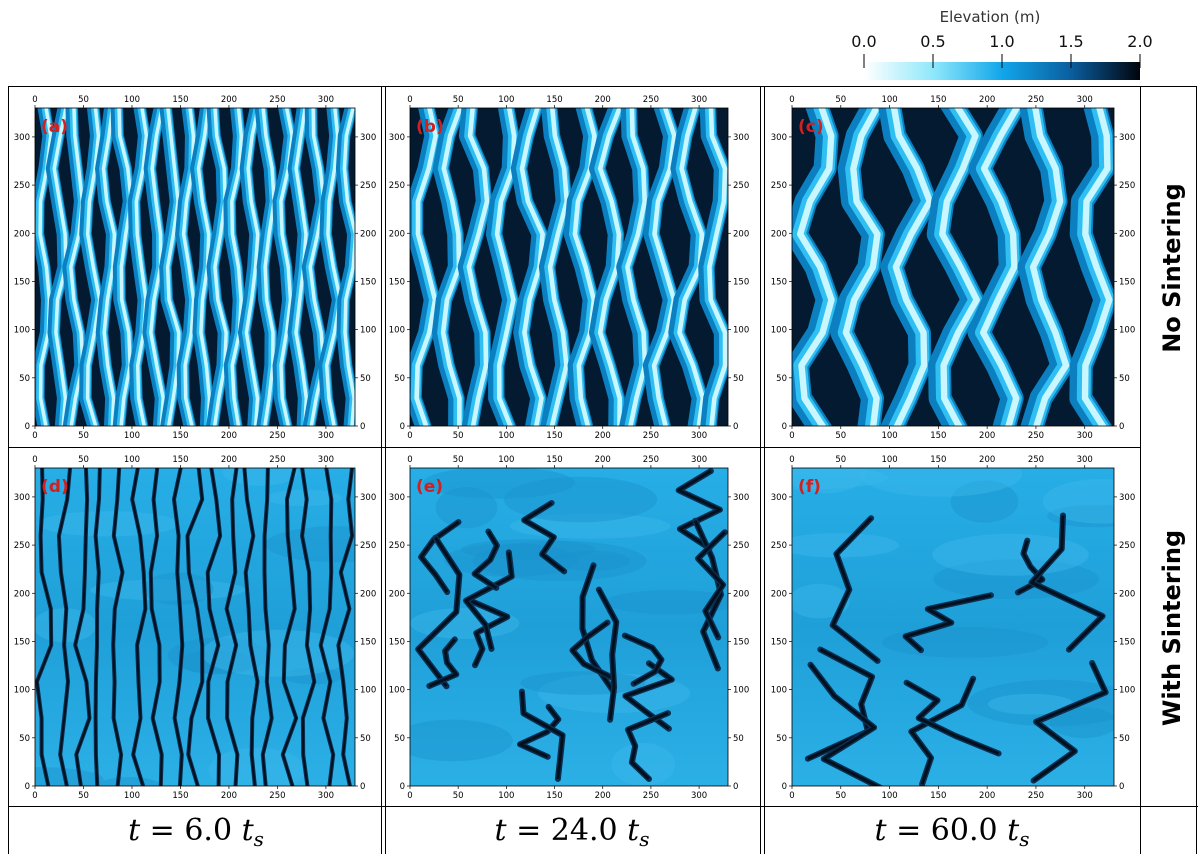 The height and width of the screenshot is (854, 1198). I want to click on x-tick-label-top: 0, so click(409, 100).